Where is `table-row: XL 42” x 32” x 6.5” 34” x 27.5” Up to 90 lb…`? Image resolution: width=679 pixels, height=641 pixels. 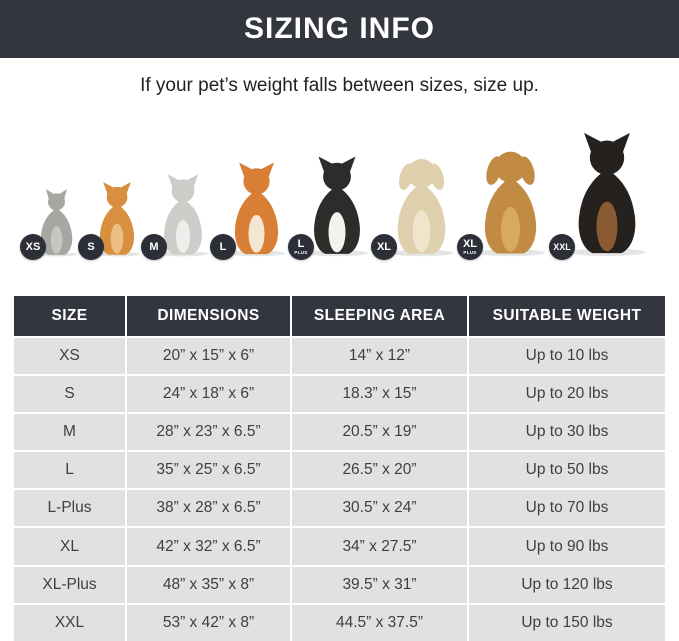
table-row: XL 42” x 32” x 6.5” 34” x 27.5” Up to 90 lb… is located at coordinates (339, 546).